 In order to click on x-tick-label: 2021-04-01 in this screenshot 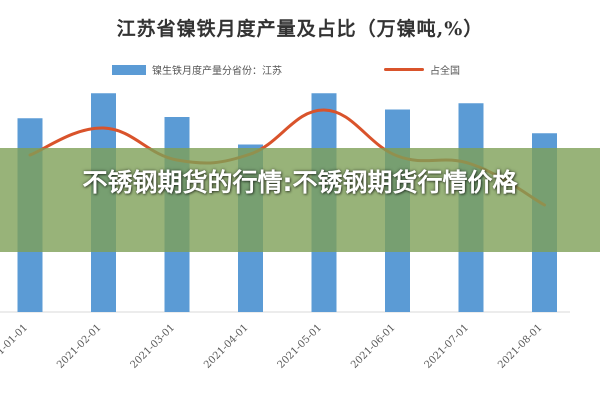, I will do `click(226, 346)`.